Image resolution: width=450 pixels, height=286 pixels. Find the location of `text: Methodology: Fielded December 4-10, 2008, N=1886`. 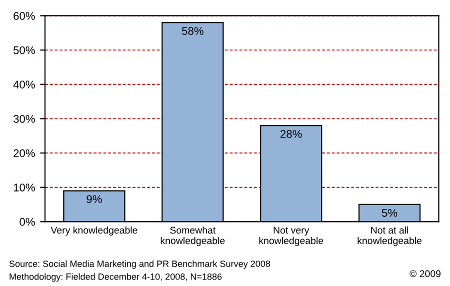

text: Methodology: Fielded December 4-10, 2008, N=1886 is located at coordinates (116, 277).